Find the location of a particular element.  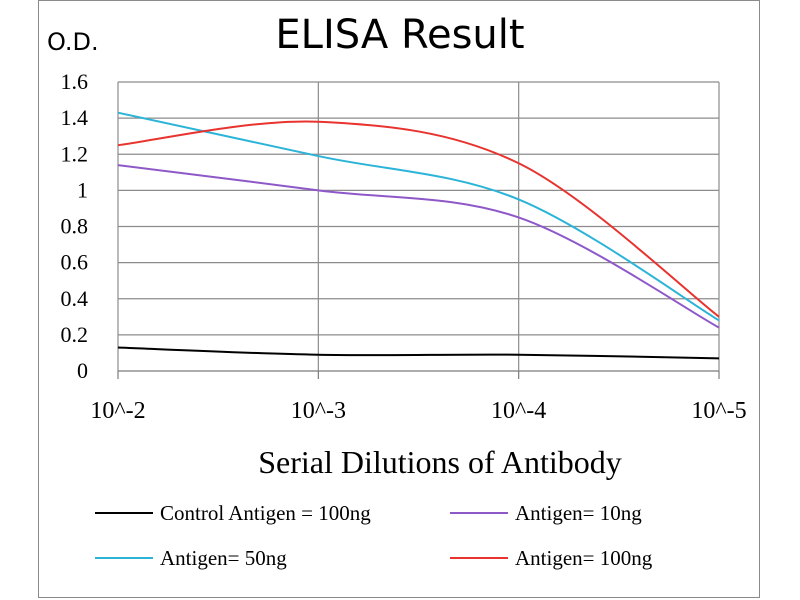

y-tick-label: 1.4 is located at coordinates (75, 117).